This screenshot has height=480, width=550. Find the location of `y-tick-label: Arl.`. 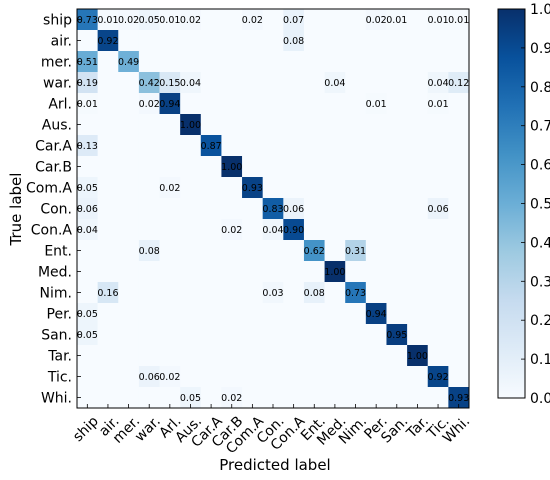

y-tick-label: Arl. is located at coordinates (60, 105).